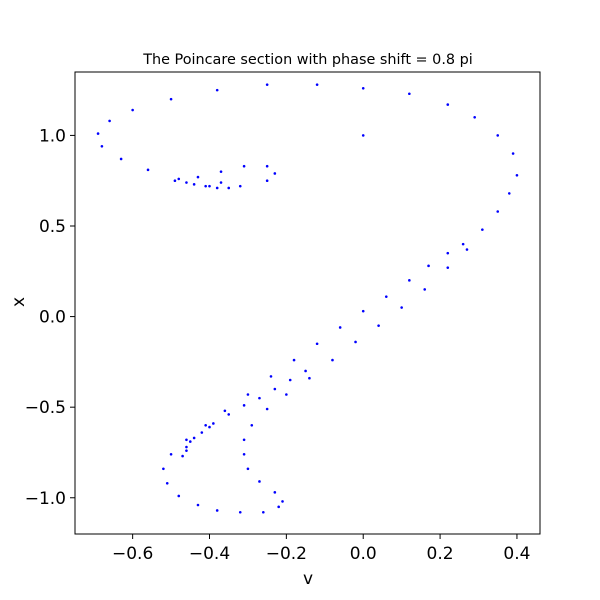 The width and height of the screenshot is (600, 600). What do you see at coordinates (132, 554) in the screenshot?
I see `x-tick-label: −0.6` at bounding box center [132, 554].